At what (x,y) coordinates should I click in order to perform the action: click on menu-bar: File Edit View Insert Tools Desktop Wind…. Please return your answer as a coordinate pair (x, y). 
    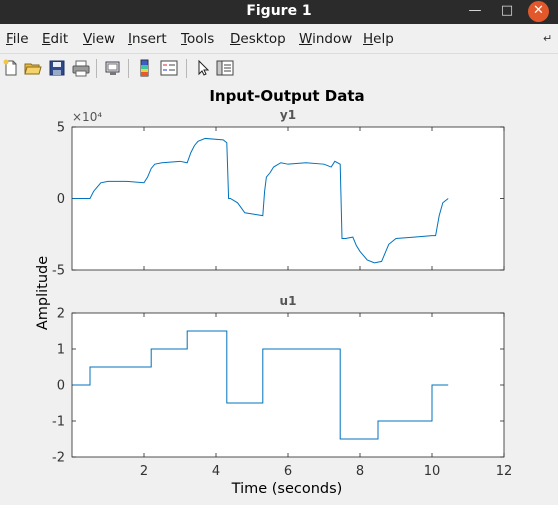
    Looking at the image, I should click on (279, 40).